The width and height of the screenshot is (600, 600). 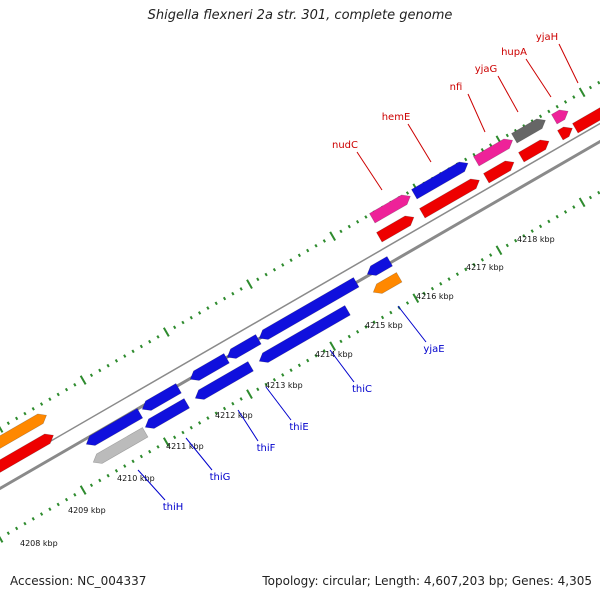 What do you see at coordinates (120, 445) in the screenshot?
I see `gene-arrow-thiH` at bounding box center [120, 445].